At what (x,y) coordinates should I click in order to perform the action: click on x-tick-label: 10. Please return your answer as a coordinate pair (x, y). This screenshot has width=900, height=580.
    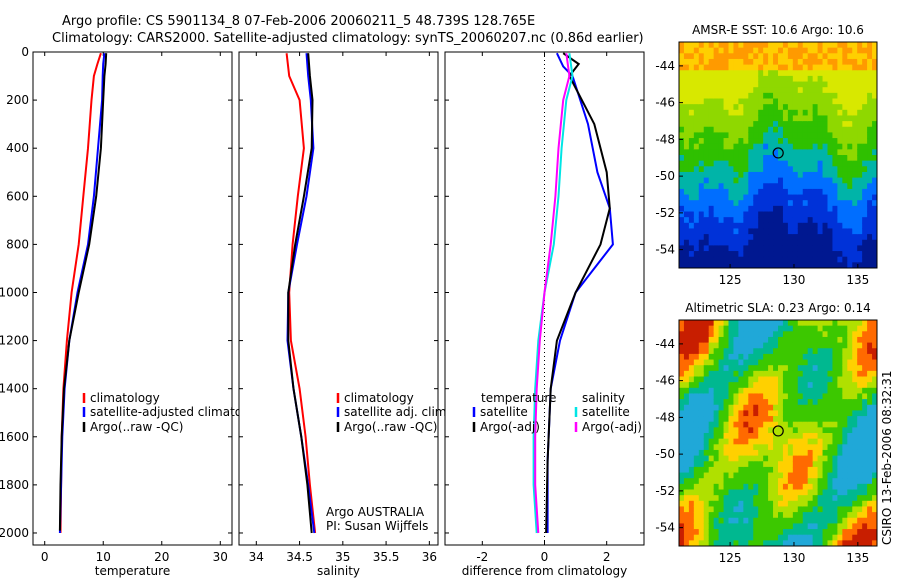
    Looking at the image, I should click on (103, 557).